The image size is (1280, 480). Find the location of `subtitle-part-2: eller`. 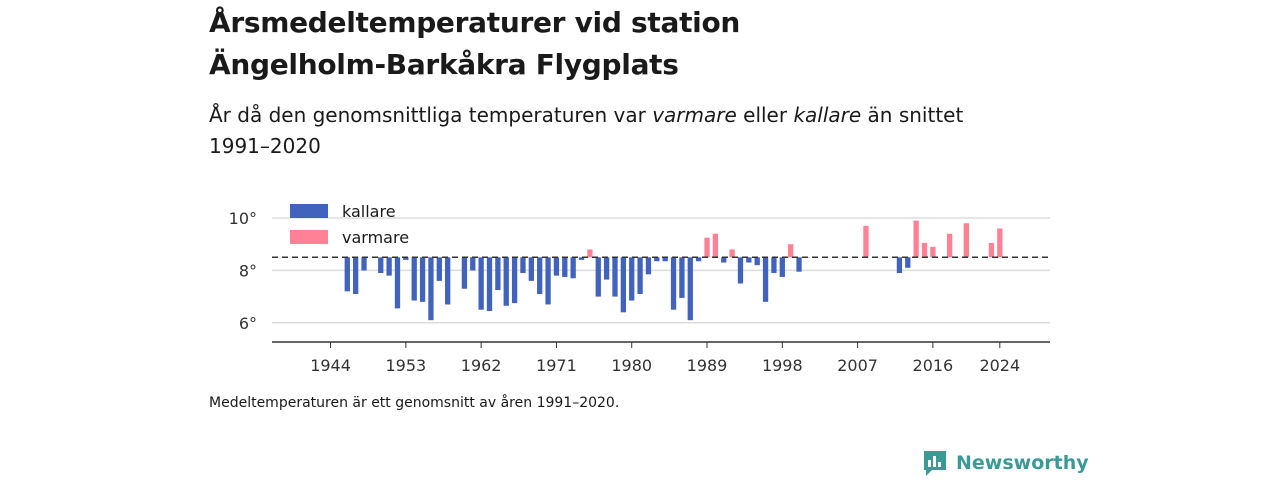

subtitle-part-2: eller is located at coordinates (765, 115).